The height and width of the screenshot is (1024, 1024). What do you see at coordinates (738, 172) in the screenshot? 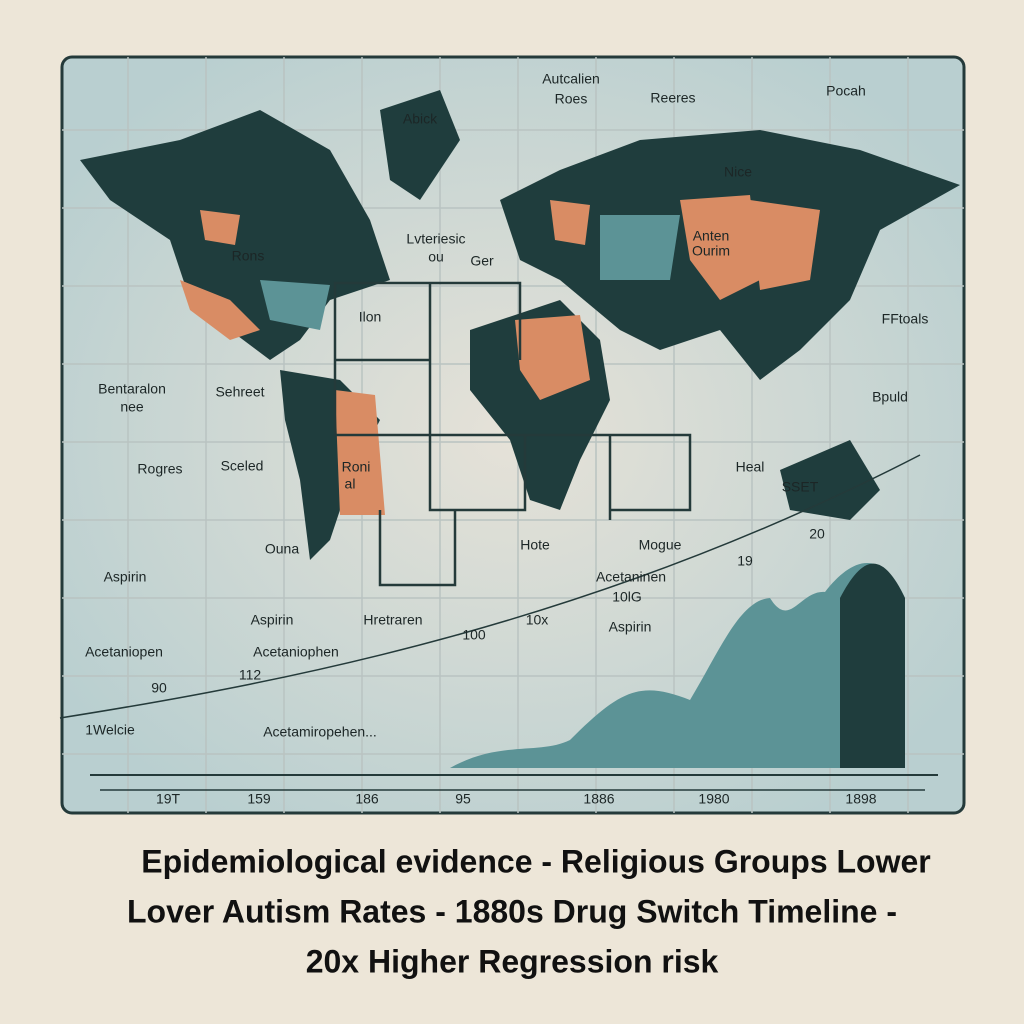
I see `map-label: Nice` at bounding box center [738, 172].